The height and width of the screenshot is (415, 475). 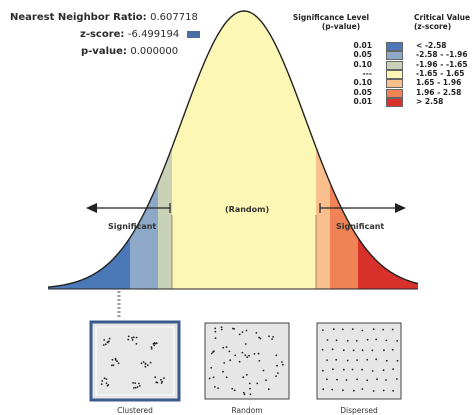 I want to click on nn-ratio-label: Nearest Neighbor Ratio:, so click(x=78, y=17).